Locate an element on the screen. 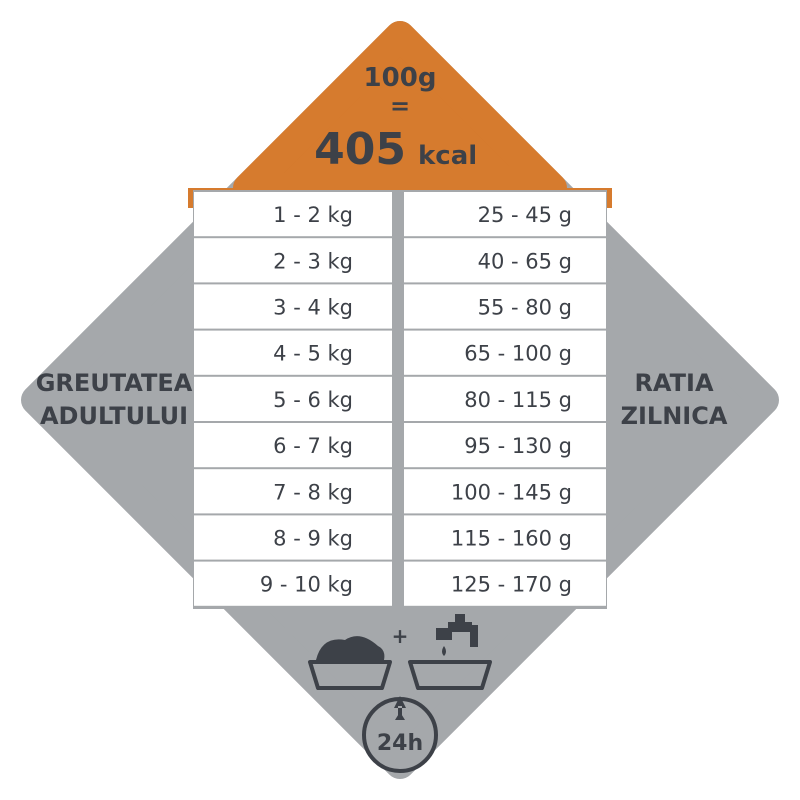  weight-range: 6 - 7 kg is located at coordinates (313, 446).